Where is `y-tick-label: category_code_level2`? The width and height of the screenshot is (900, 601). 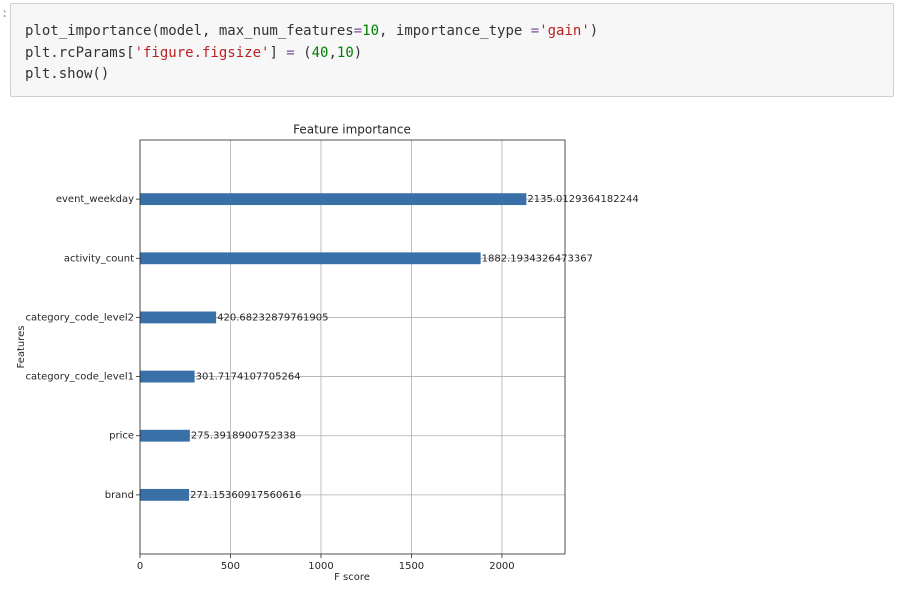
y-tick-label: category_code_level2 is located at coordinates (80, 317).